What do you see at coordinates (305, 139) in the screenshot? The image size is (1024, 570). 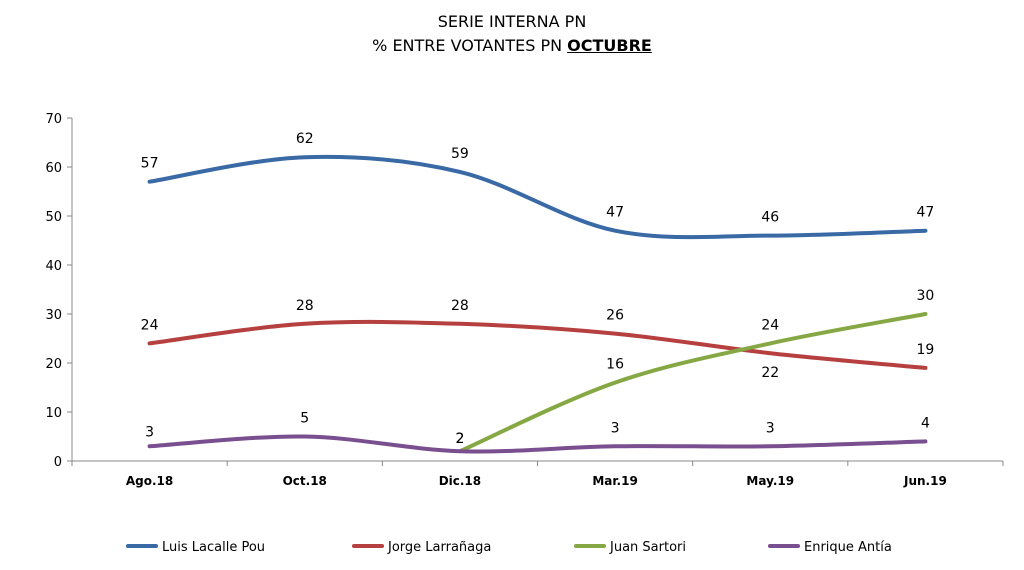 I see `data-label: 62` at bounding box center [305, 139].